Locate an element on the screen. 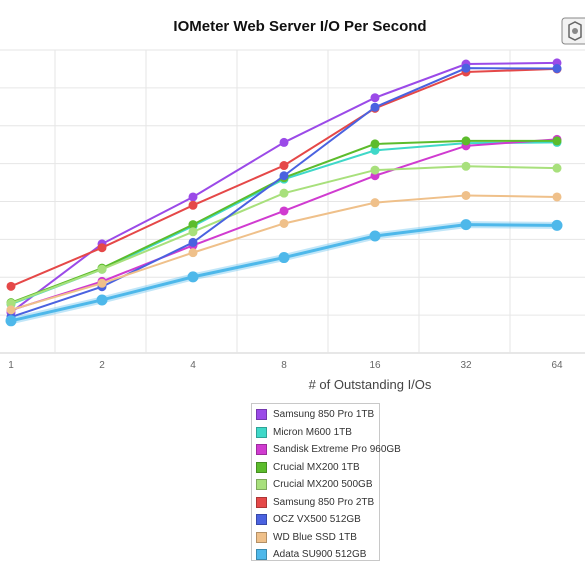 This screenshot has width=585, height=585. legend-item: Samsung 850 Pro 1TB is located at coordinates (315, 415).